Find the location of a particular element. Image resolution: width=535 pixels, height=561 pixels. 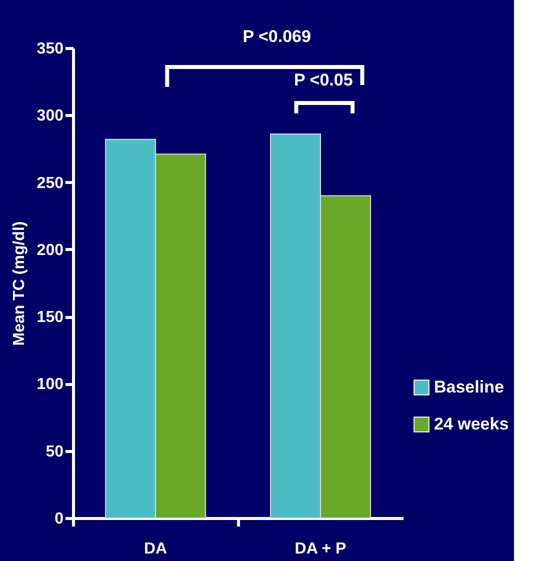

y-tick-label: 350 is located at coordinates (50, 49).